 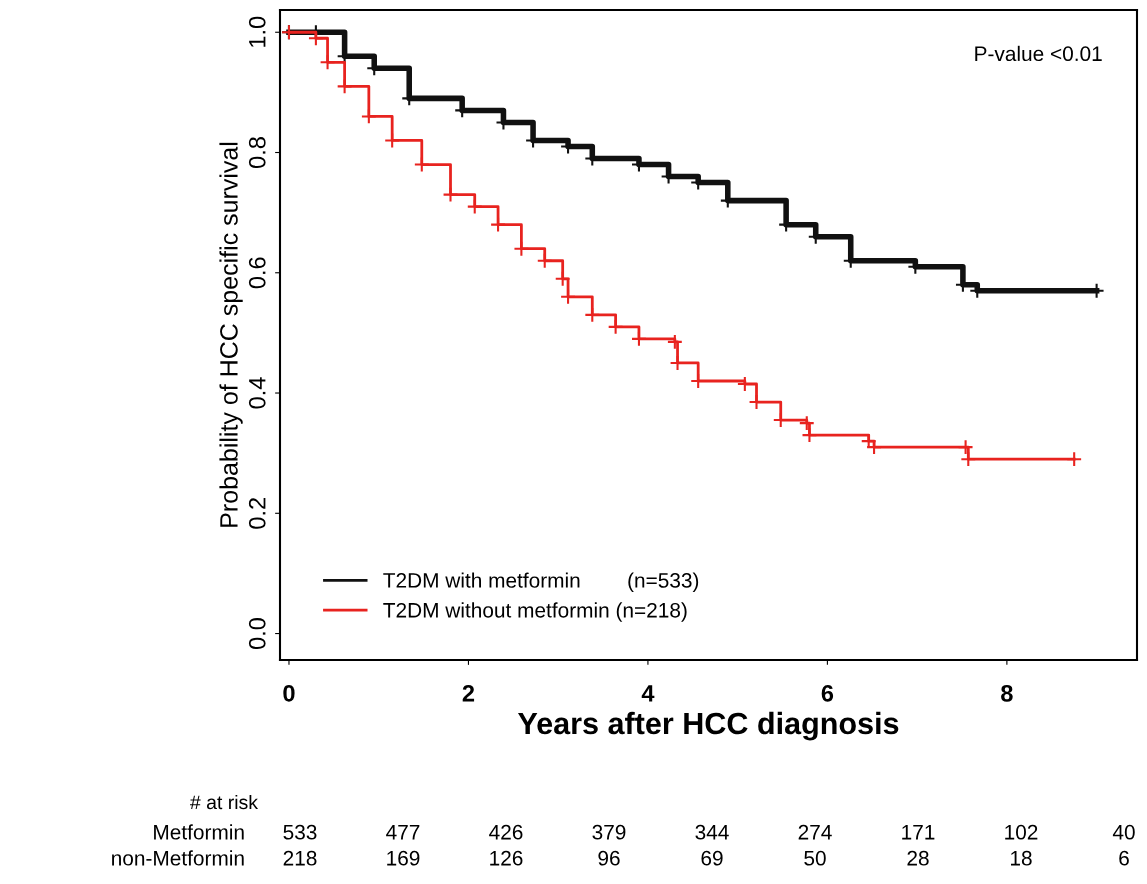 What do you see at coordinates (1007, 693) in the screenshot?
I see `x-tick-label: 8` at bounding box center [1007, 693].